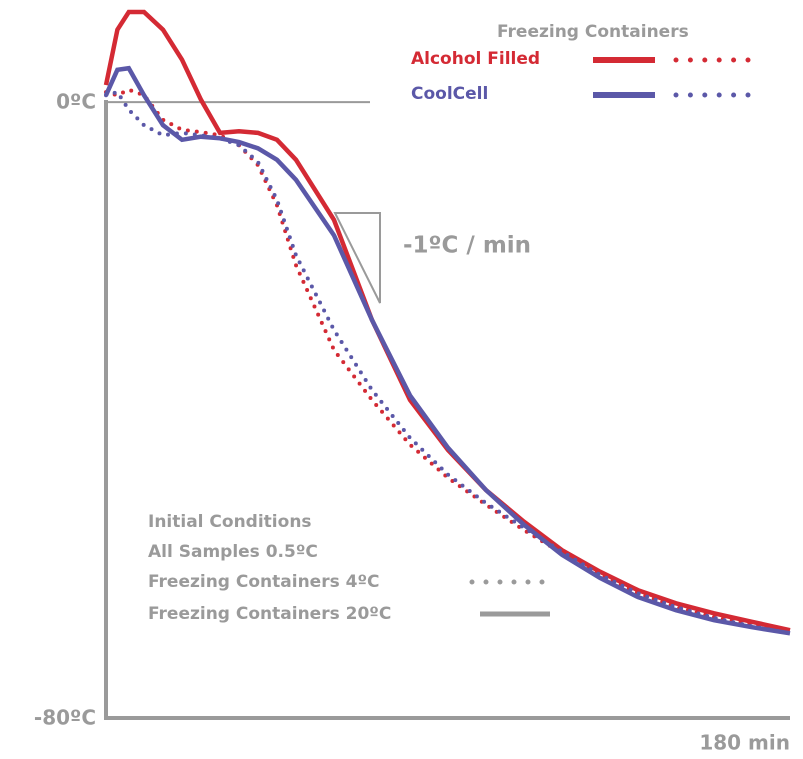 The image size is (803, 759). What do you see at coordinates (76, 102) in the screenshot?
I see `y-tick-label: 0ºC` at bounding box center [76, 102].